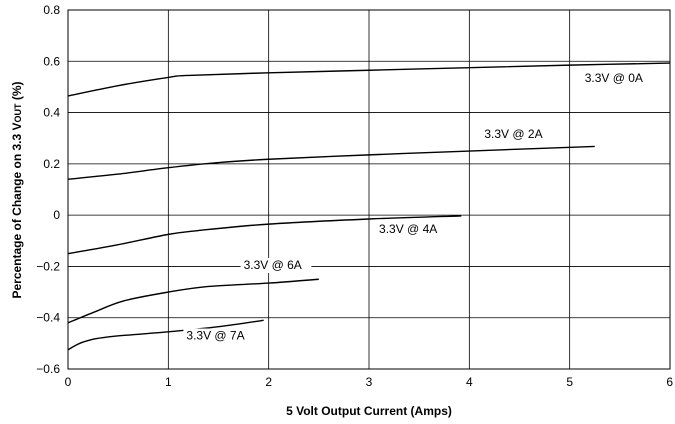  Describe the element at coordinates (48, 318) in the screenshot. I see `y-tick-label: −0.4` at that location.